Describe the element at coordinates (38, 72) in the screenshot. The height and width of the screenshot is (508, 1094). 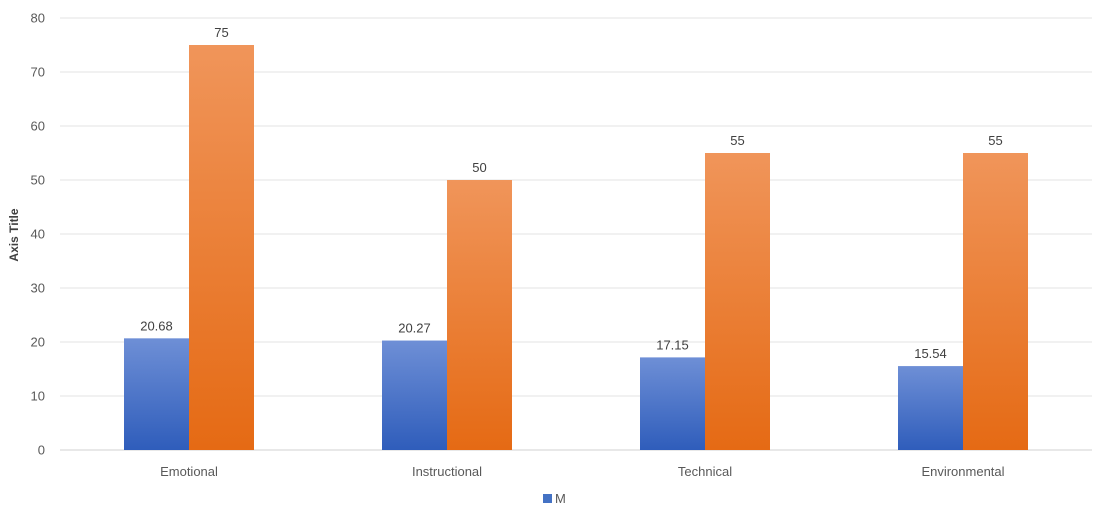
I see `y-tick-label: 70` at that location.